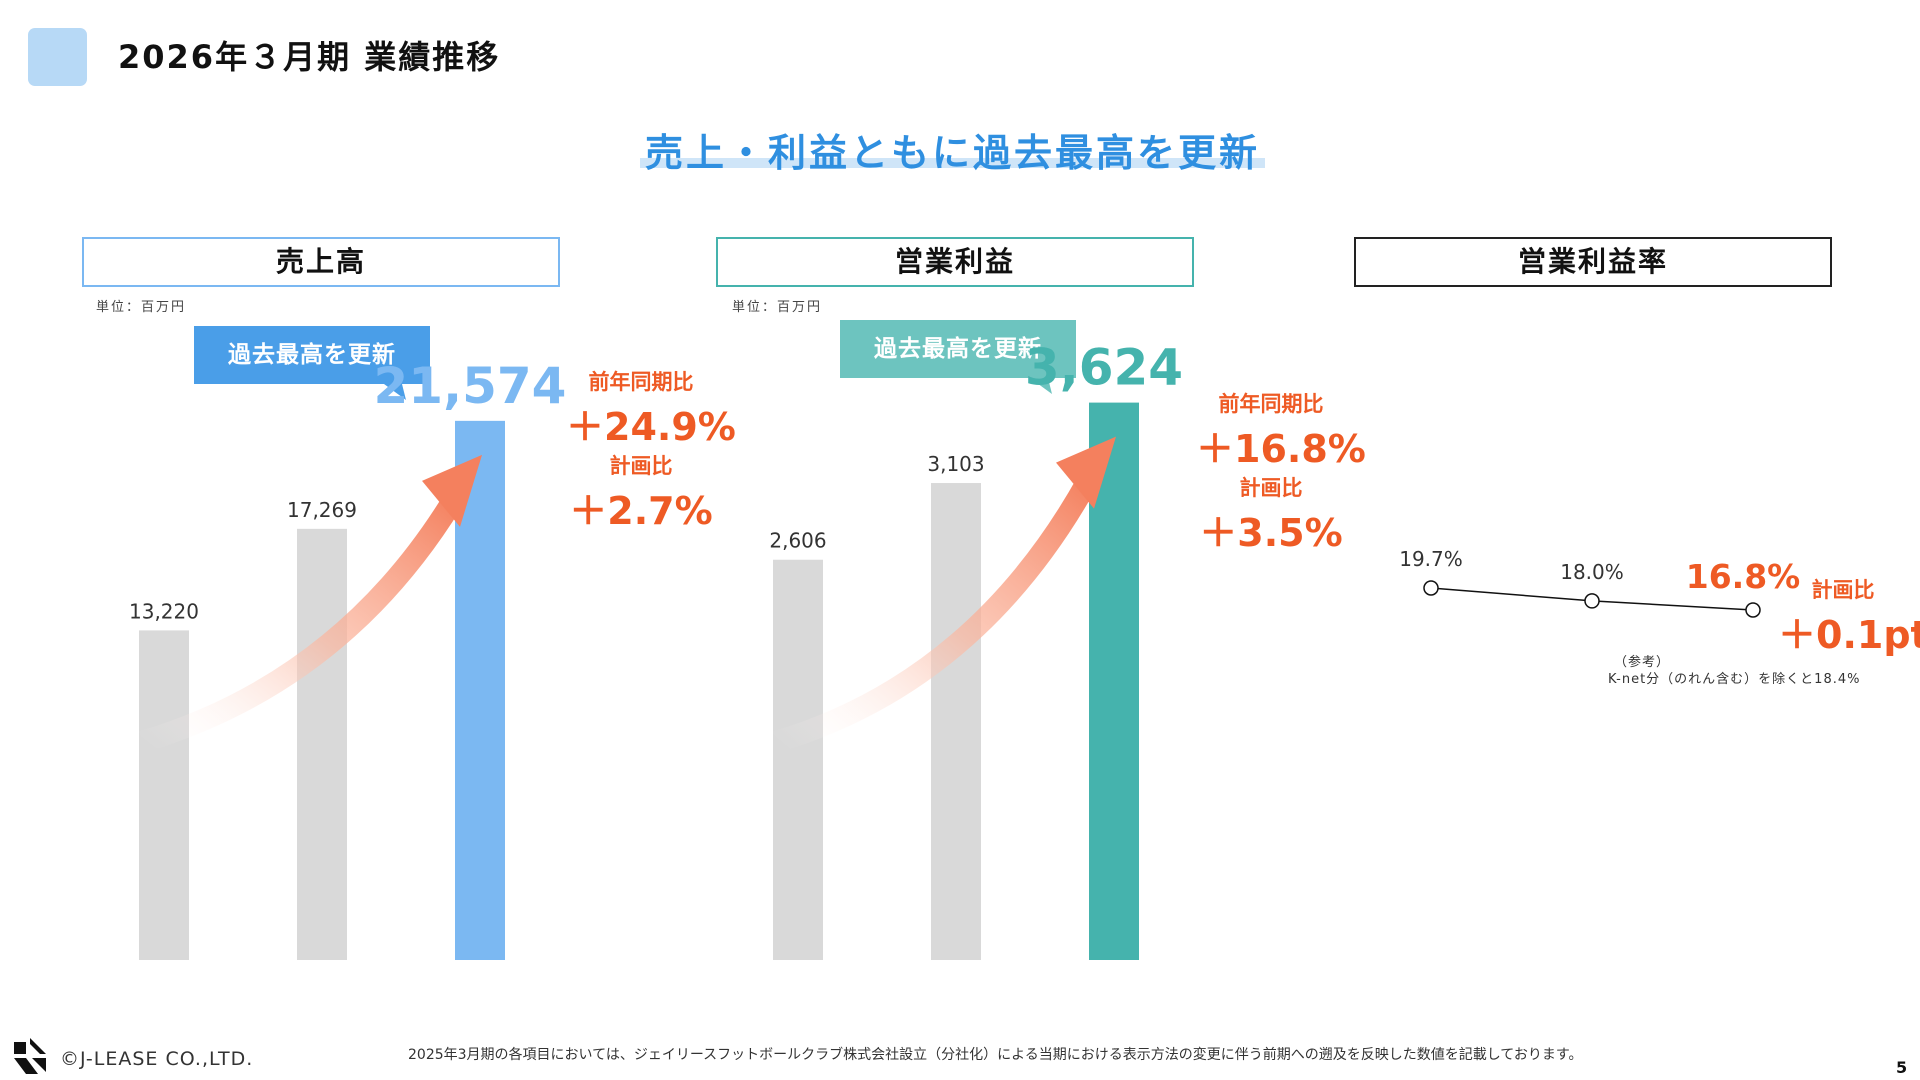 This screenshot has width=1920, height=1080. I want to click on sales-unit-label: 単位：百万円, so click(141, 307).